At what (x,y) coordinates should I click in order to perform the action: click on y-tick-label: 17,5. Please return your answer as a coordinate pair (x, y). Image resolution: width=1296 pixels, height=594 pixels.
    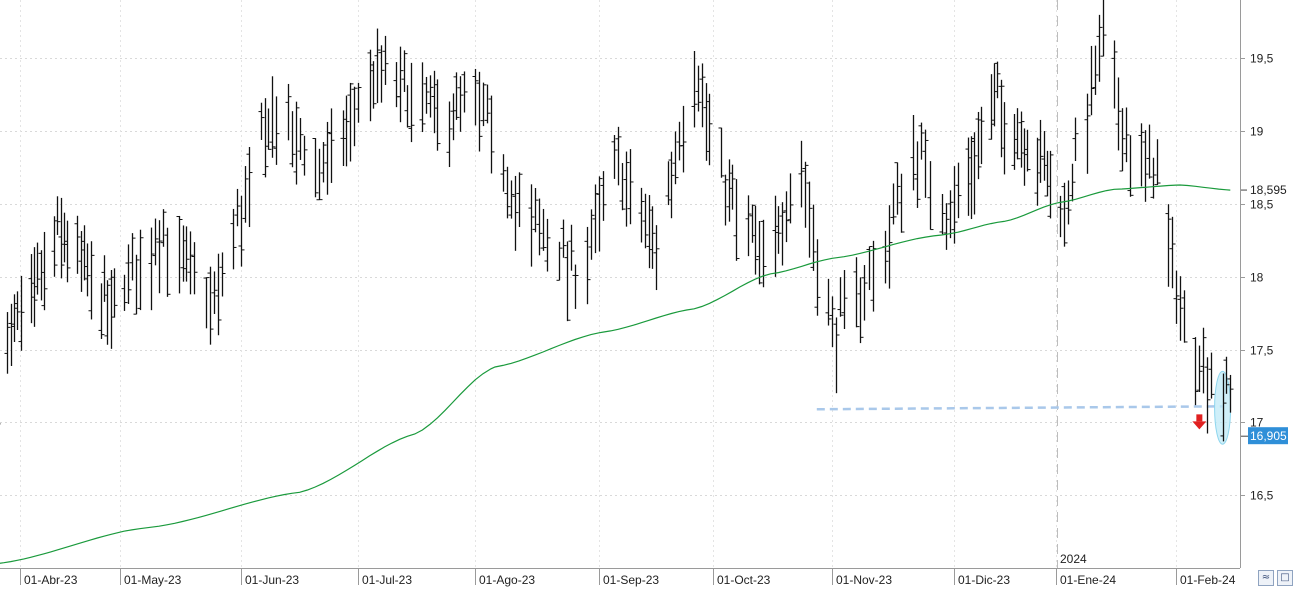
    Looking at the image, I should click on (1262, 351).